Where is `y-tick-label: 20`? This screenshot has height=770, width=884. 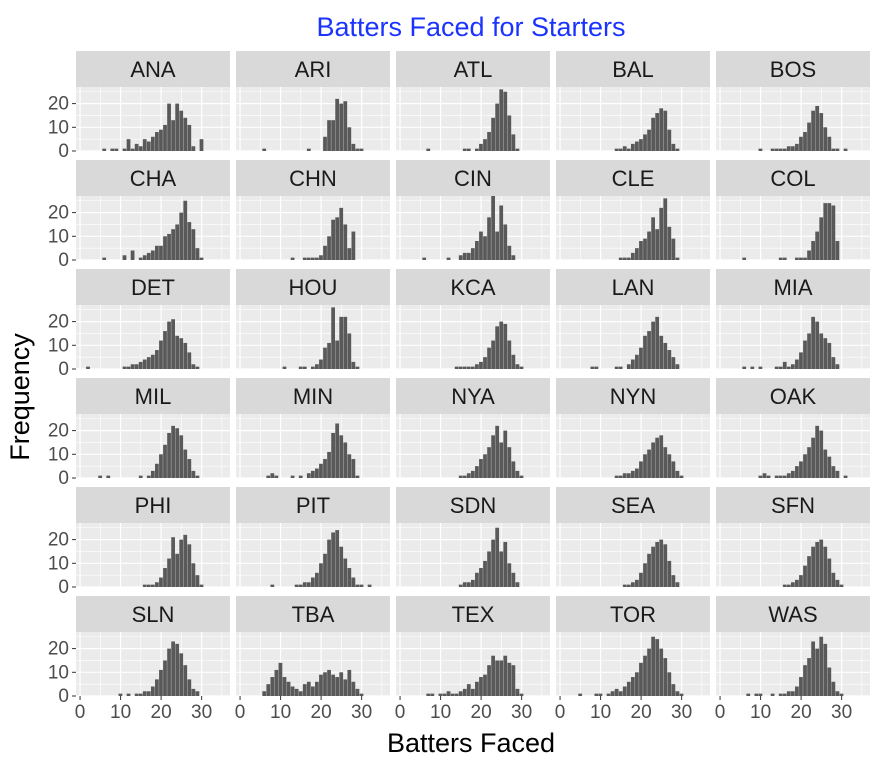 y-tick-label: 20 is located at coordinates (58, 649).